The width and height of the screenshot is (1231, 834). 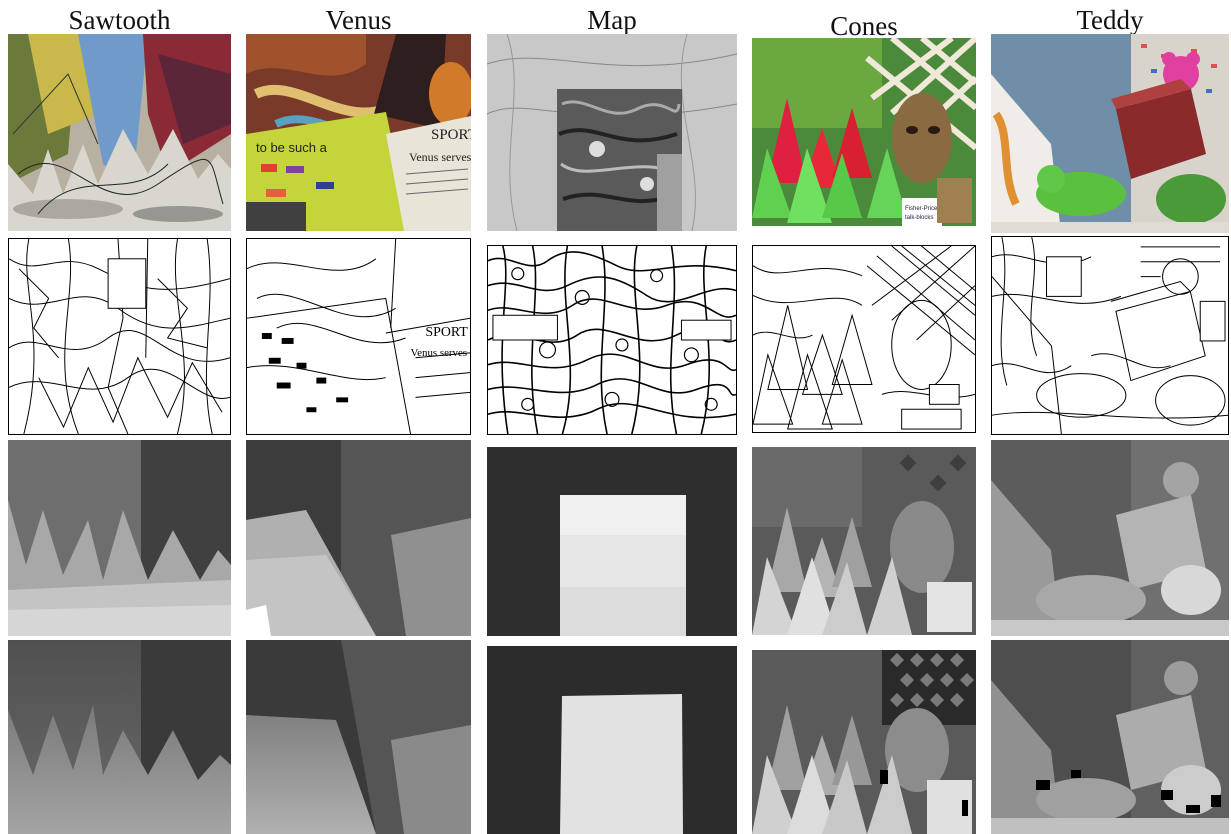 What do you see at coordinates (1110, 538) in the screenshot?
I see `teddy-estimated-disparity` at bounding box center [1110, 538].